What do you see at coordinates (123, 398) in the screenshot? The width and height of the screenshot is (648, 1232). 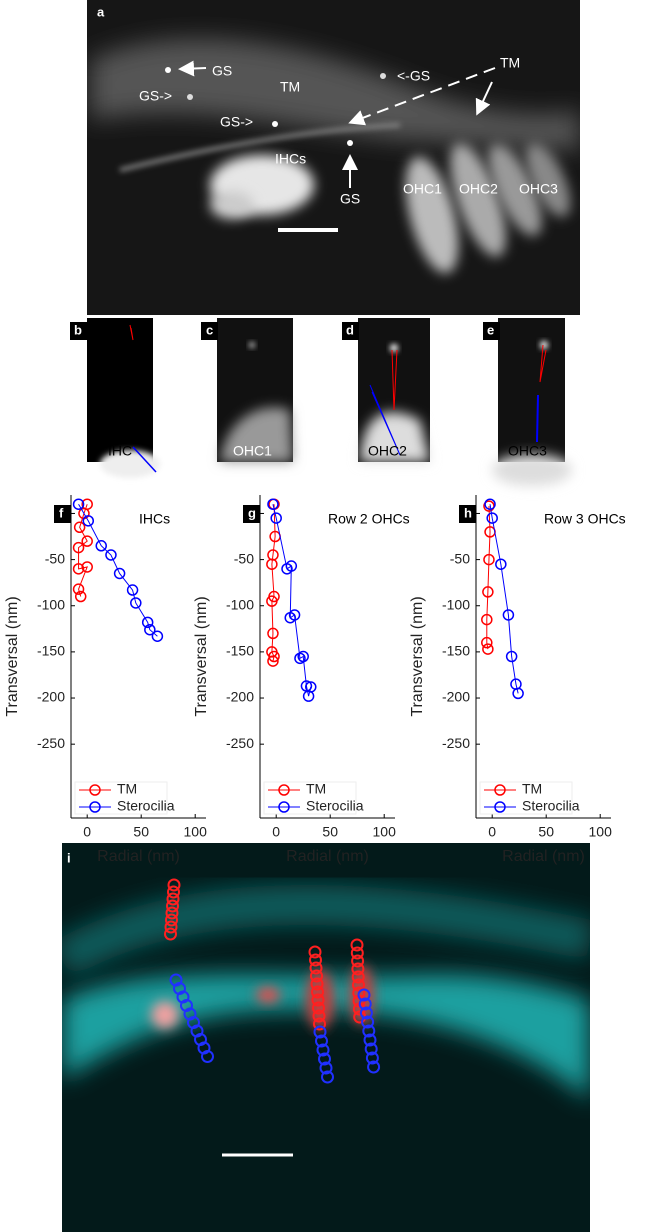 I see `image-b` at bounding box center [123, 398].